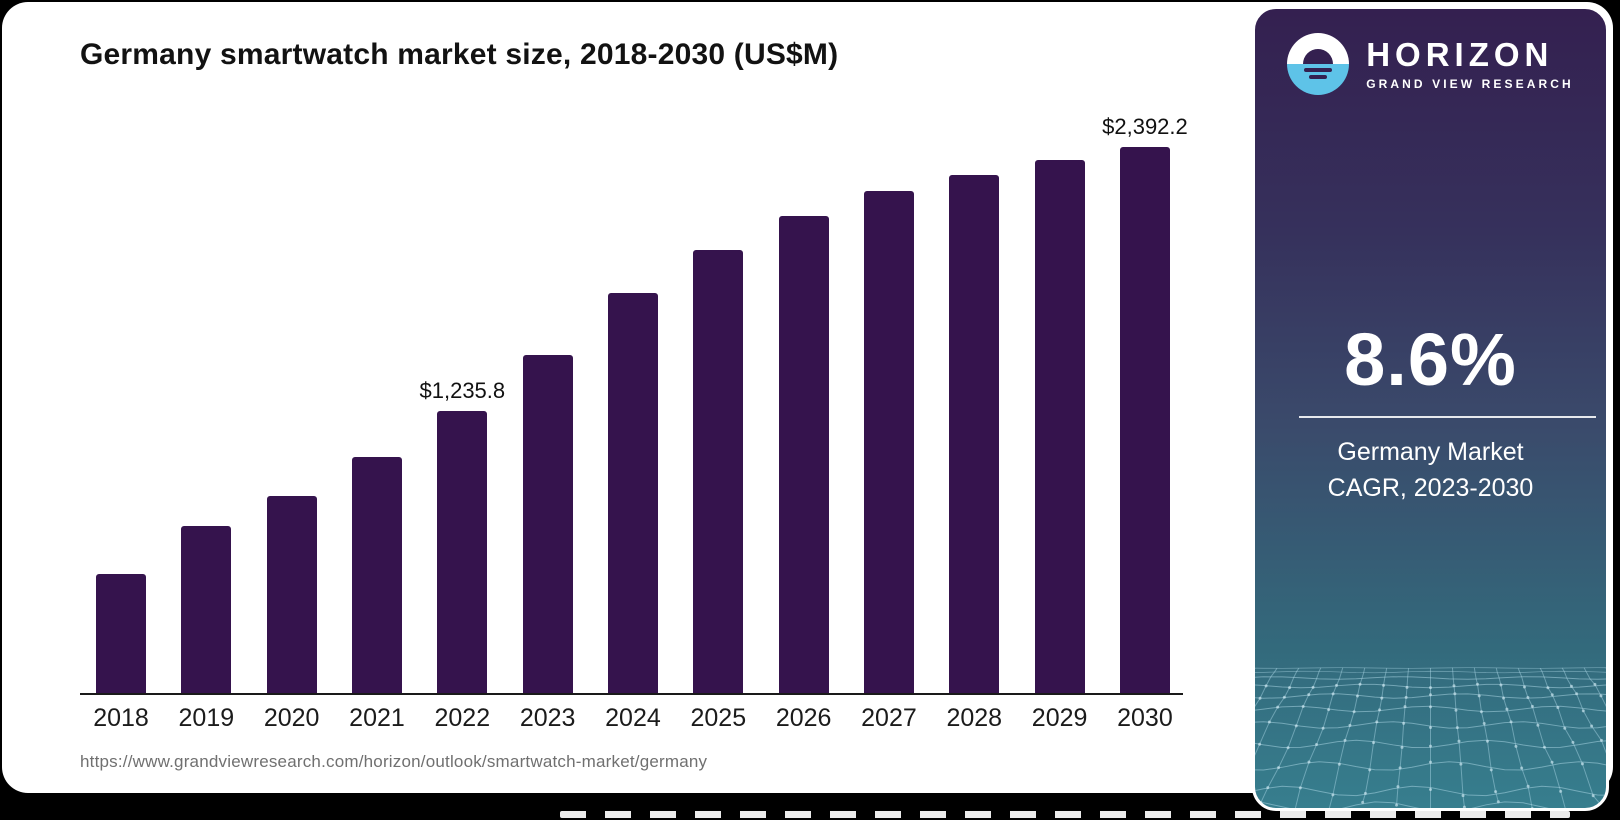 The width and height of the screenshot is (1620, 820). I want to click on x-axis-label: 2023, so click(547, 718).